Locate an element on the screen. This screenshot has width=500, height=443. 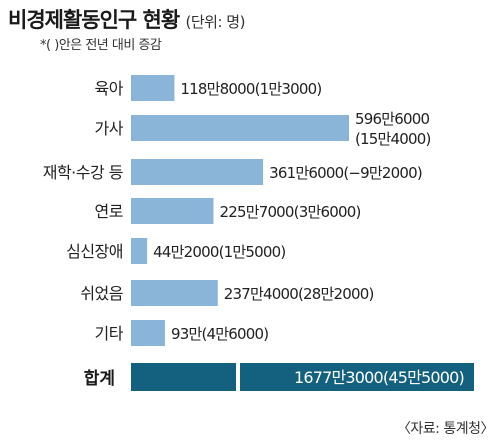
chart-title: 비경제활동인구 현황 (단위: 명) is located at coordinates (126, 19).